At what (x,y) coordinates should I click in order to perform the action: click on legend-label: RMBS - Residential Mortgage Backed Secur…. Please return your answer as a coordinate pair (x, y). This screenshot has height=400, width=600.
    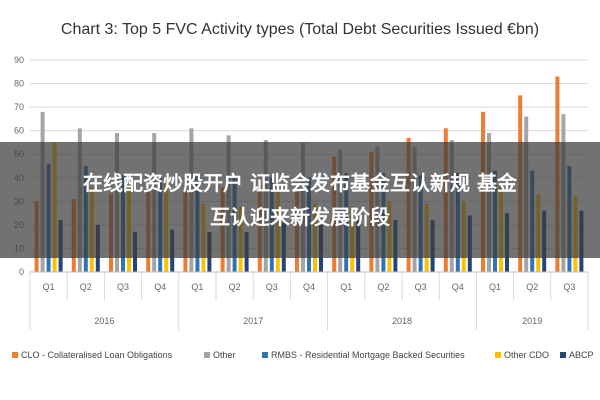
    Looking at the image, I should click on (368, 355).